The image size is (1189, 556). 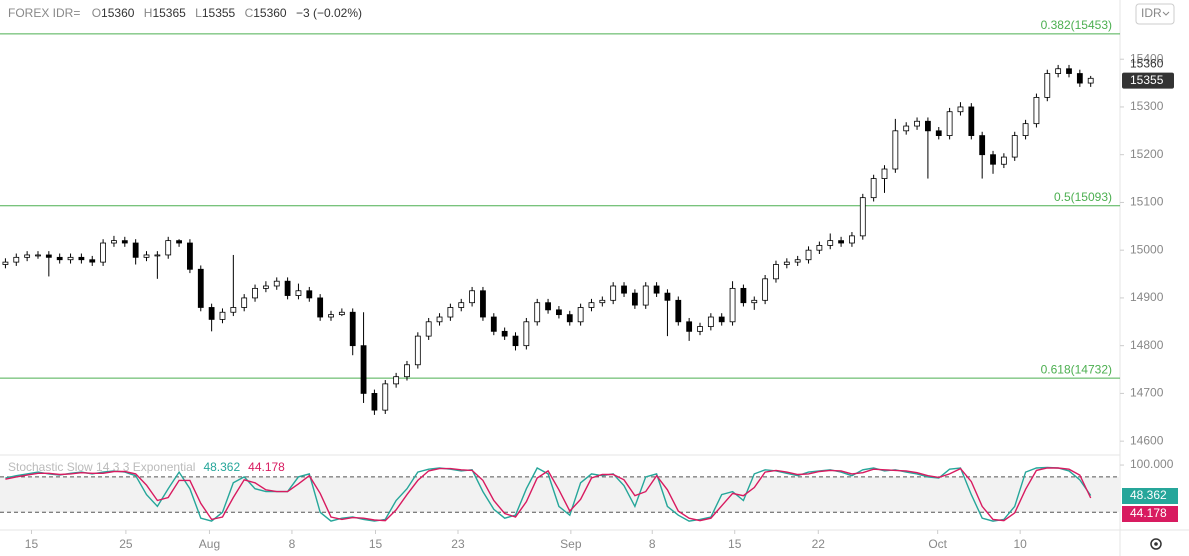 I want to click on fib-label: 0.618(14732), so click(x=1076, y=369).